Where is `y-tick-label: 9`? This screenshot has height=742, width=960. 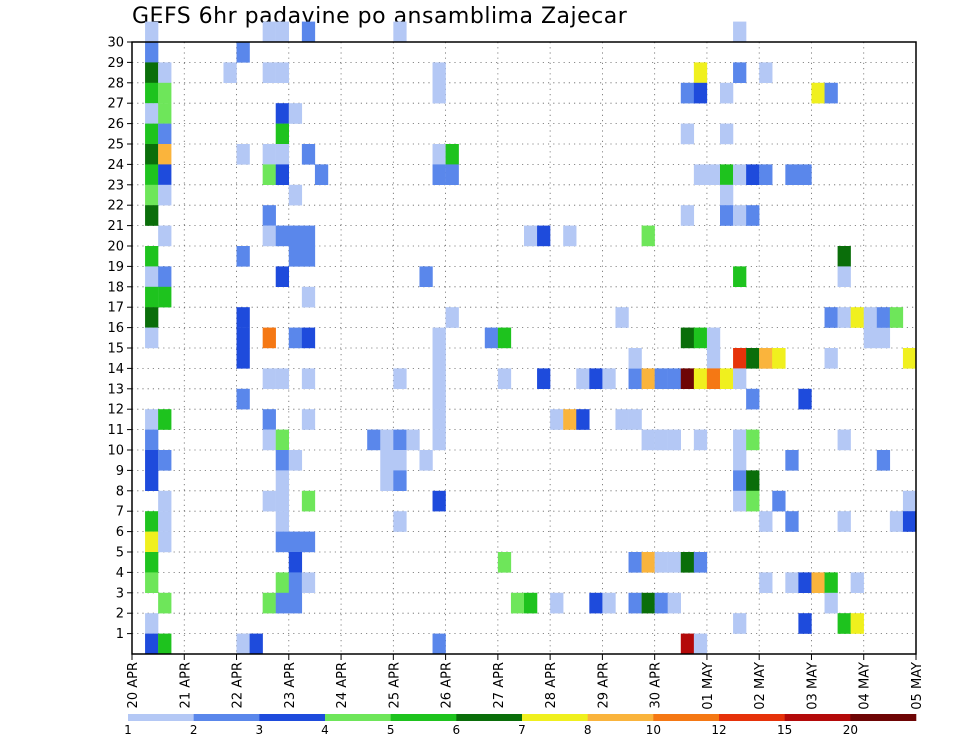 y-tick-label: 9 is located at coordinates (120, 471).